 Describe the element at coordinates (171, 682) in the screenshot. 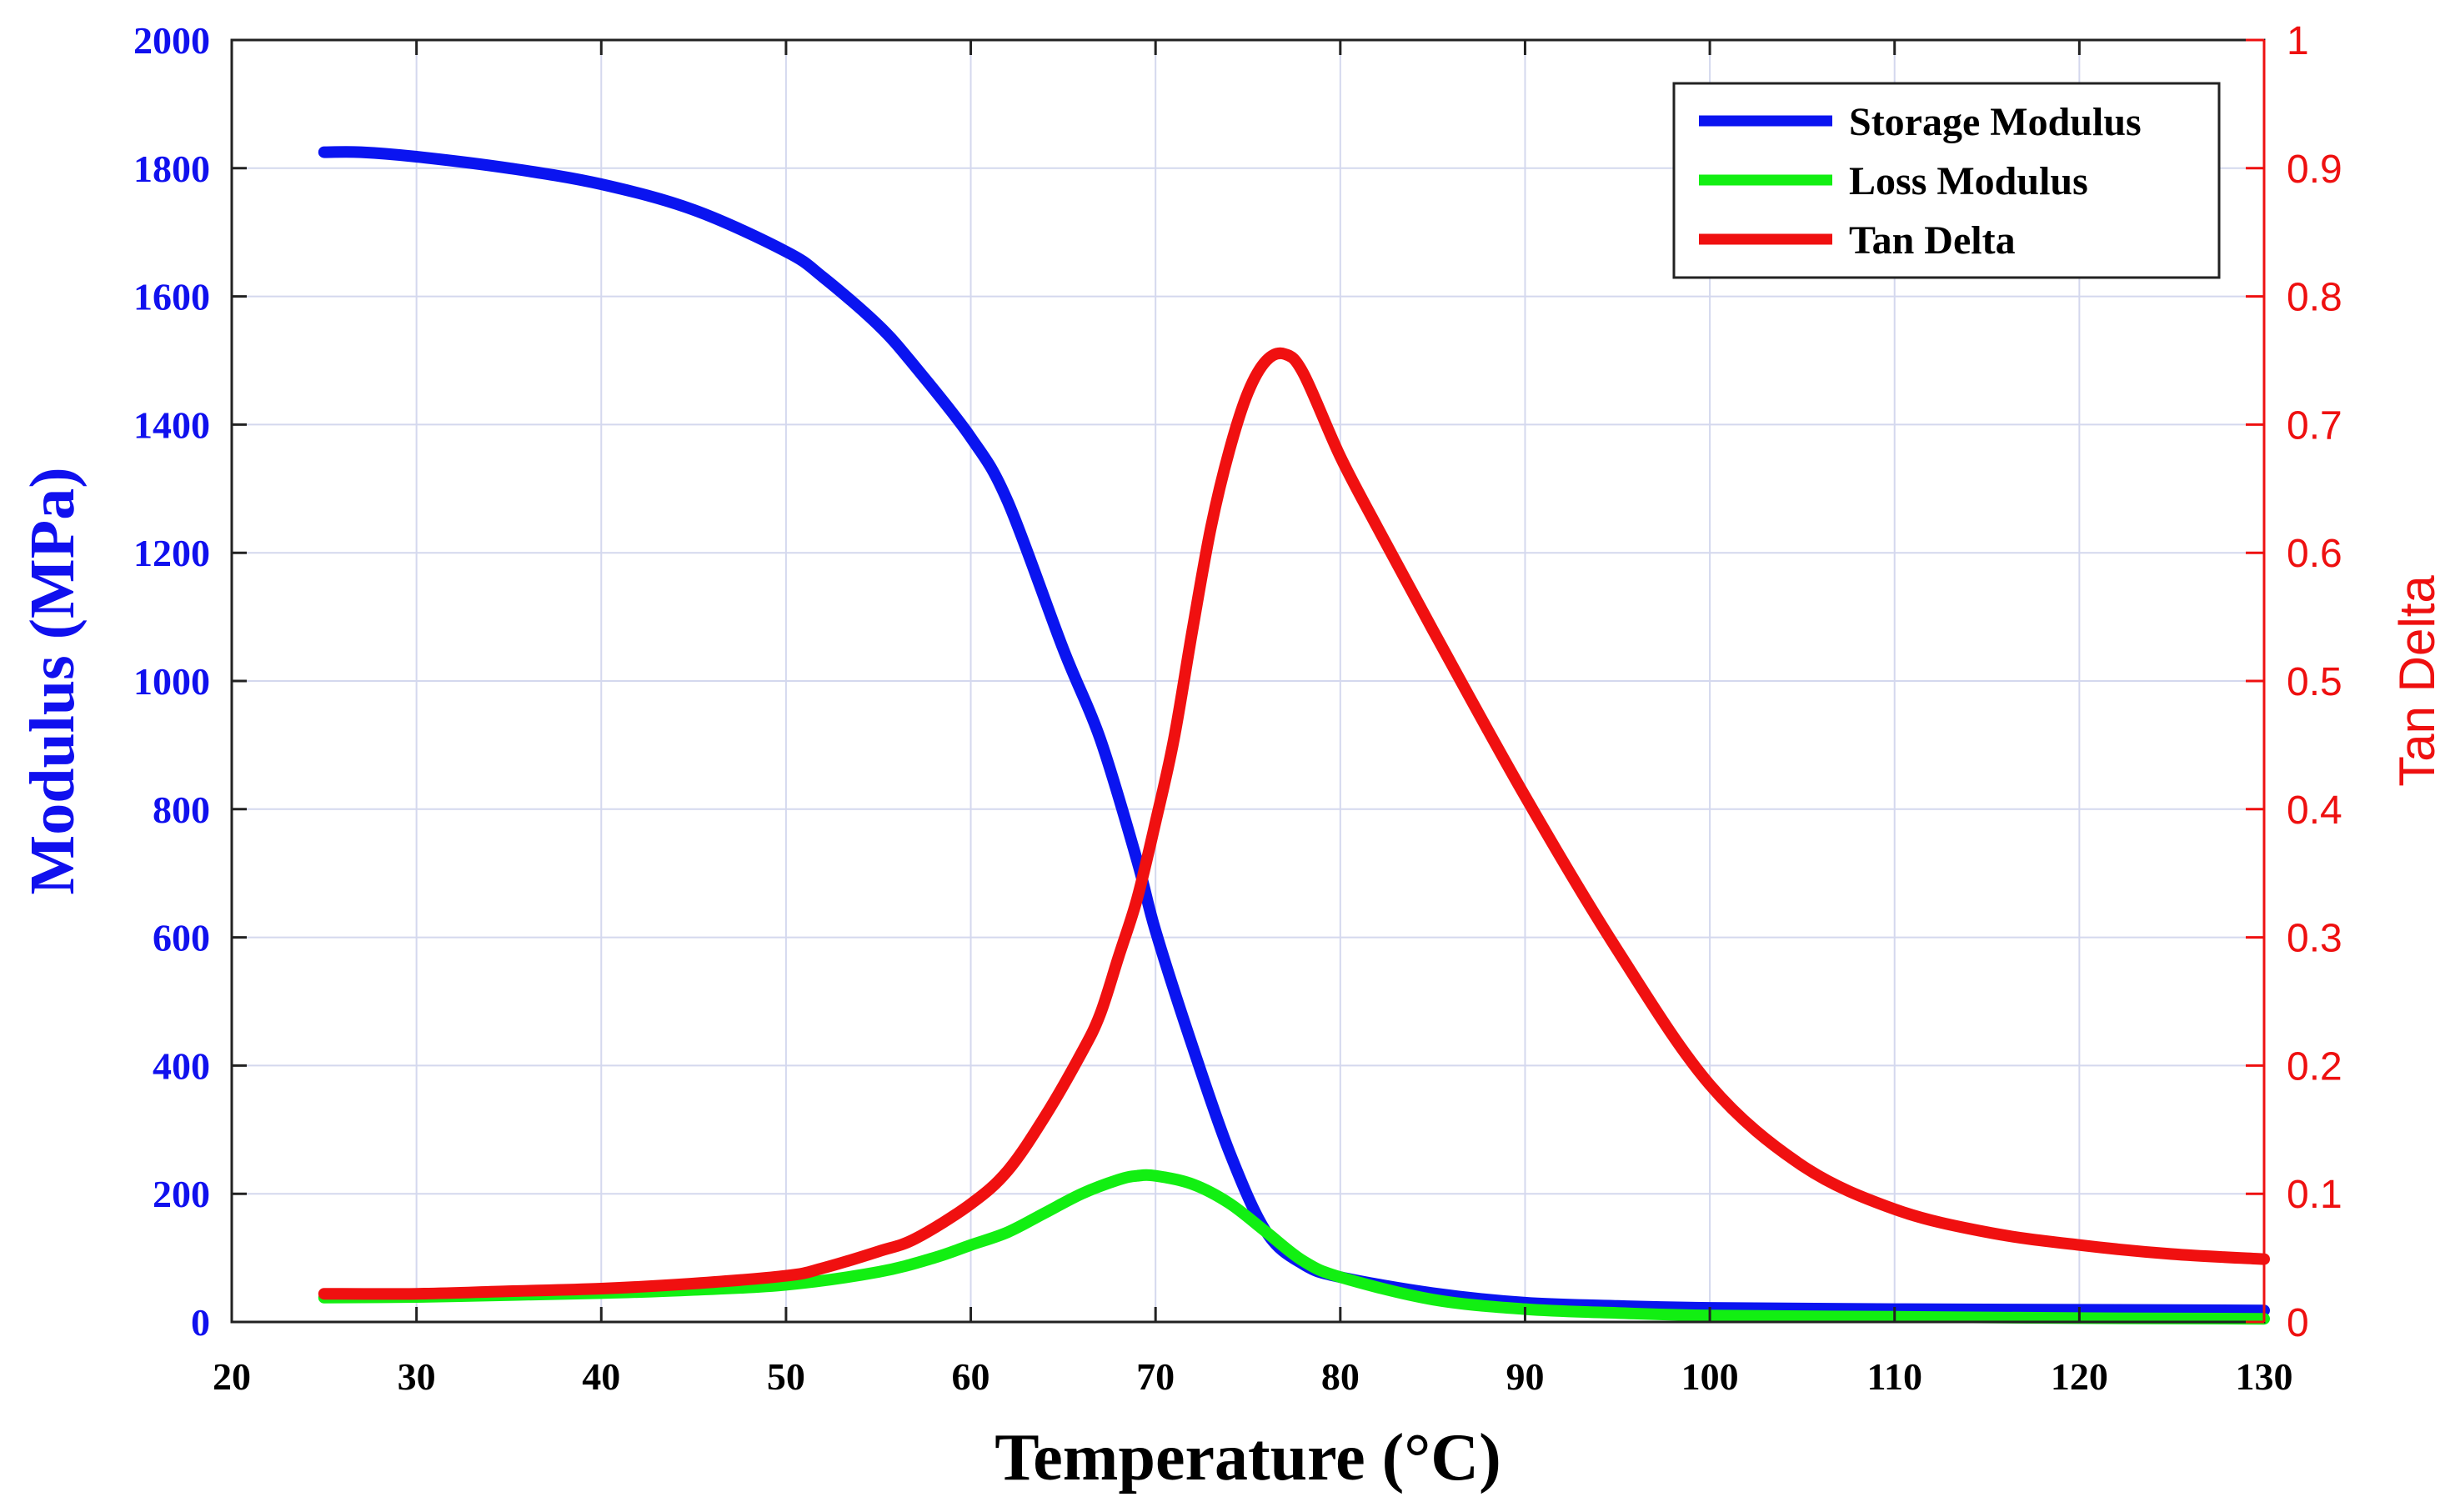

I see `y-tick-label: 1000` at that location.